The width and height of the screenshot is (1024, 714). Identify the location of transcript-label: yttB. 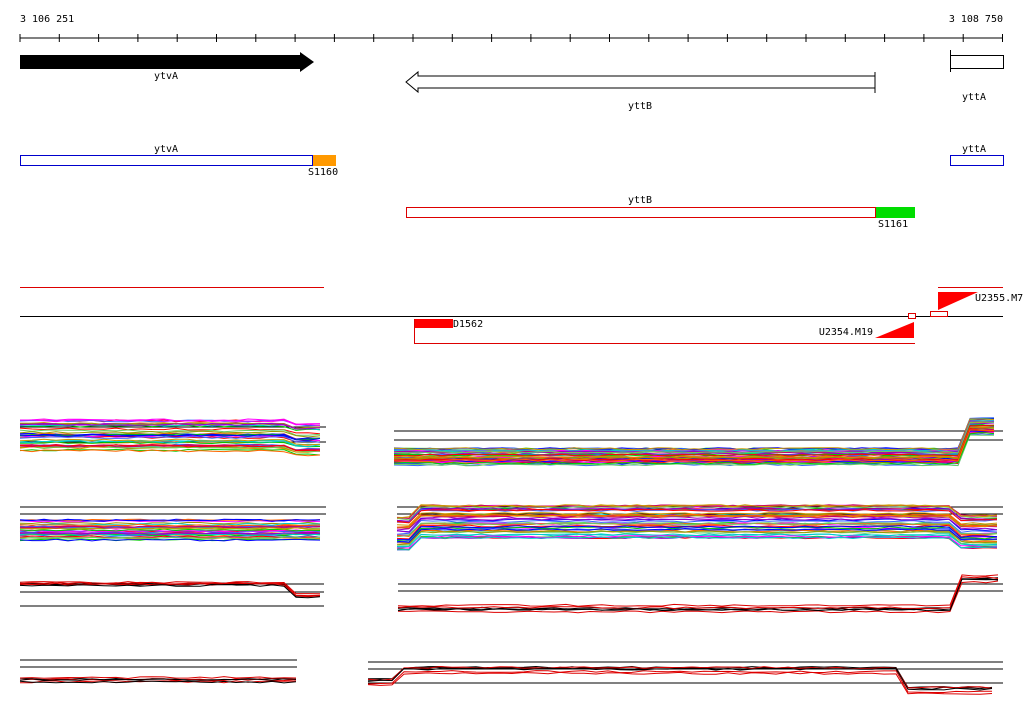
(640, 200).